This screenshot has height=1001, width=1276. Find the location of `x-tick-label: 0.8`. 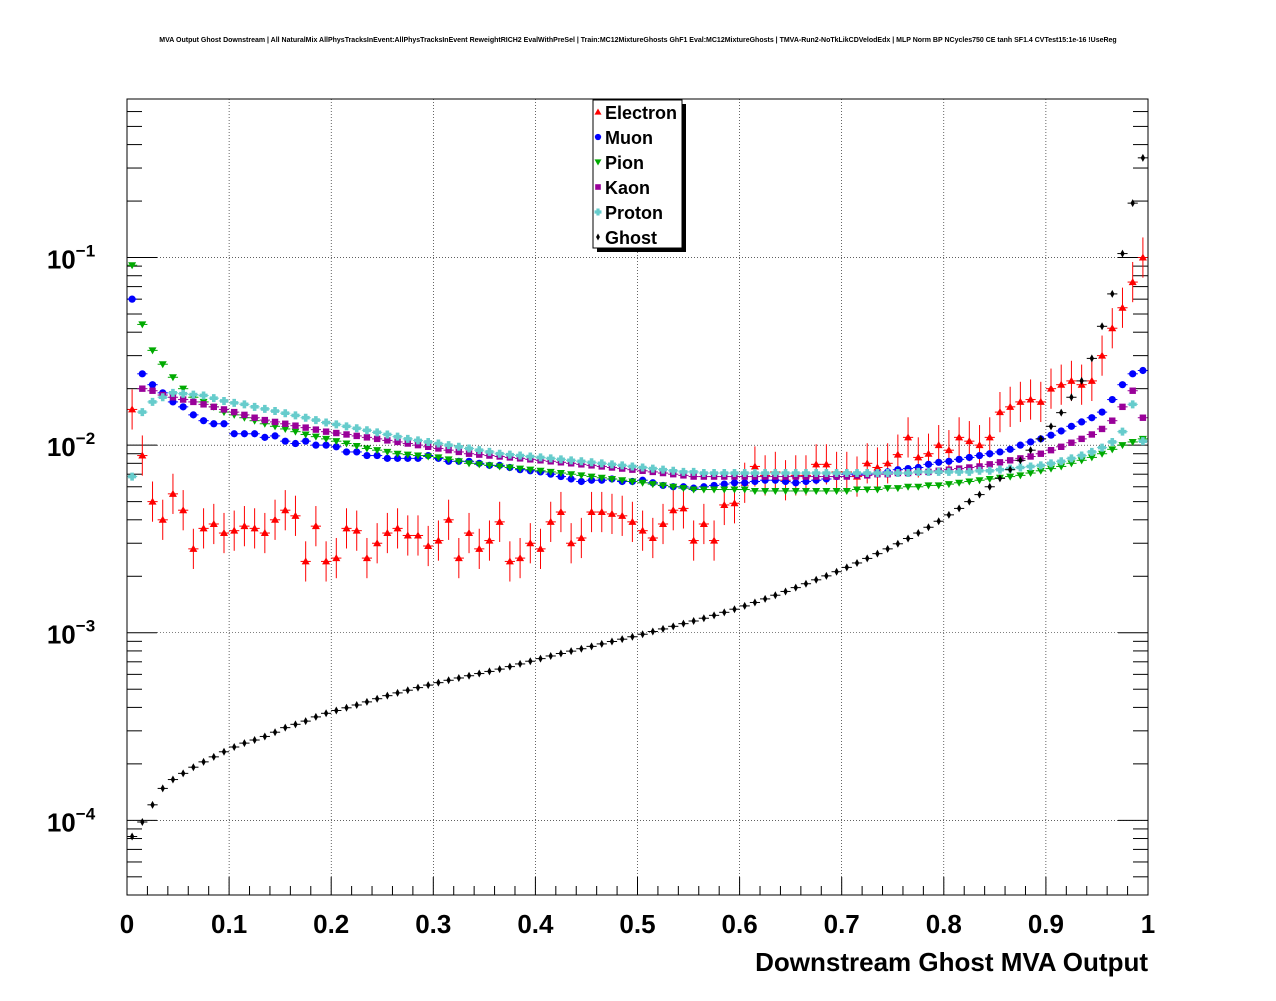

x-tick-label: 0.8 is located at coordinates (944, 924).